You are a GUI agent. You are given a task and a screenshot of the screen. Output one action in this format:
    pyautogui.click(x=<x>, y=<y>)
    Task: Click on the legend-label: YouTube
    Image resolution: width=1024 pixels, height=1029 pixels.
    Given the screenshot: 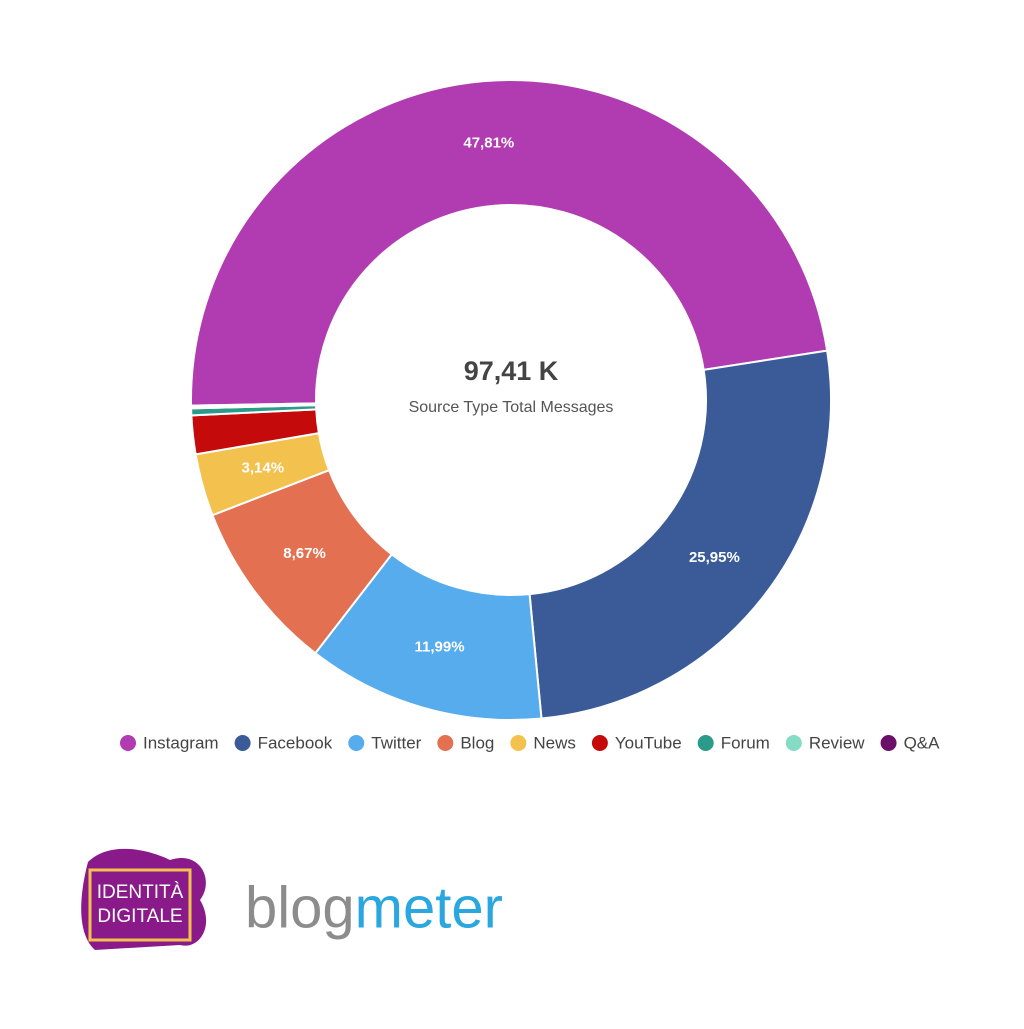 What is the action you would take?
    pyautogui.click(x=648, y=742)
    